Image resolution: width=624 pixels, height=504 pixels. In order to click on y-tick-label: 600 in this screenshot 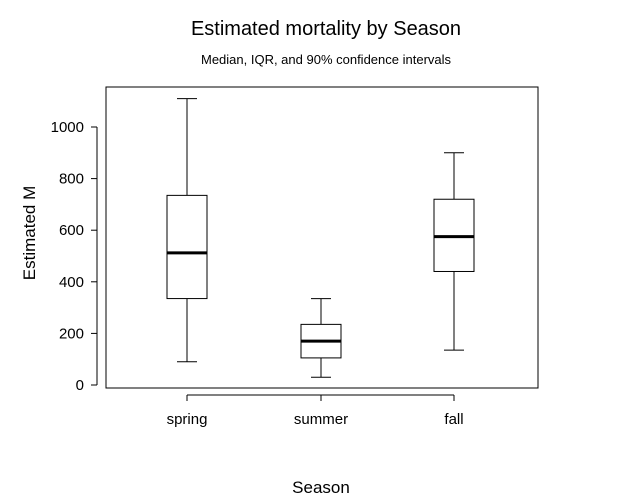, I will do `click(71, 230)`.